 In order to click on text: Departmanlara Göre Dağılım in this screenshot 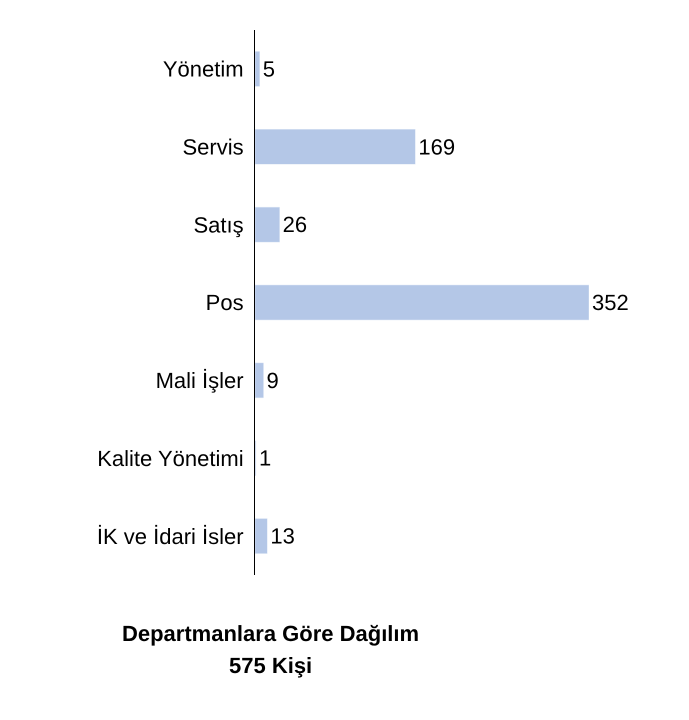, I will do `click(271, 633)`.